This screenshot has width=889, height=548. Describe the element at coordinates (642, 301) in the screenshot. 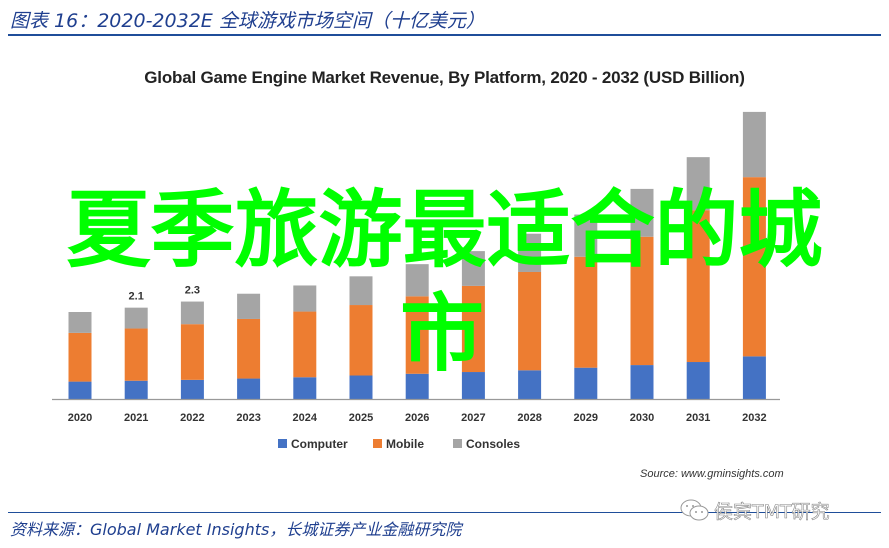

I see `bar-mobile-2030` at that location.